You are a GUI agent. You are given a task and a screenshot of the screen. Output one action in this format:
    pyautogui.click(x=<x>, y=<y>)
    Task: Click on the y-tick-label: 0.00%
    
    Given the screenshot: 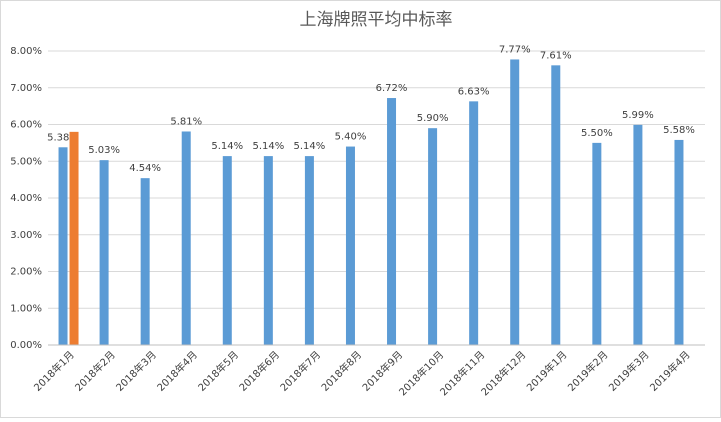 What is the action you would take?
    pyautogui.click(x=26, y=345)
    